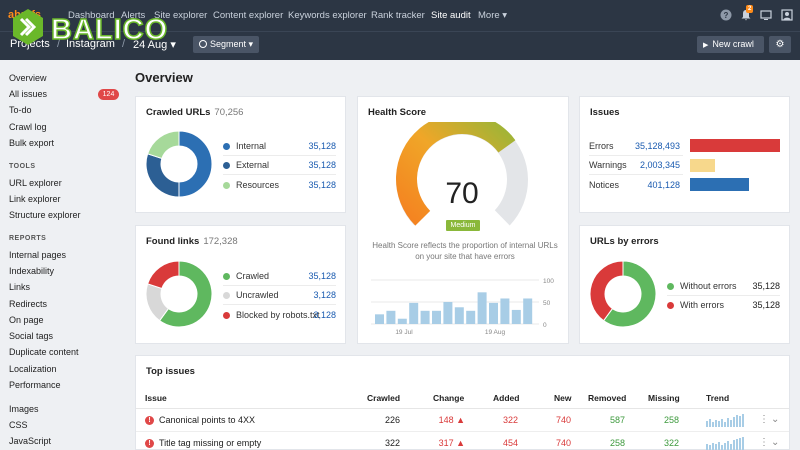  What do you see at coordinates (766, 286) in the screenshot?
I see `value-without-errors: 35,128` at bounding box center [766, 286].